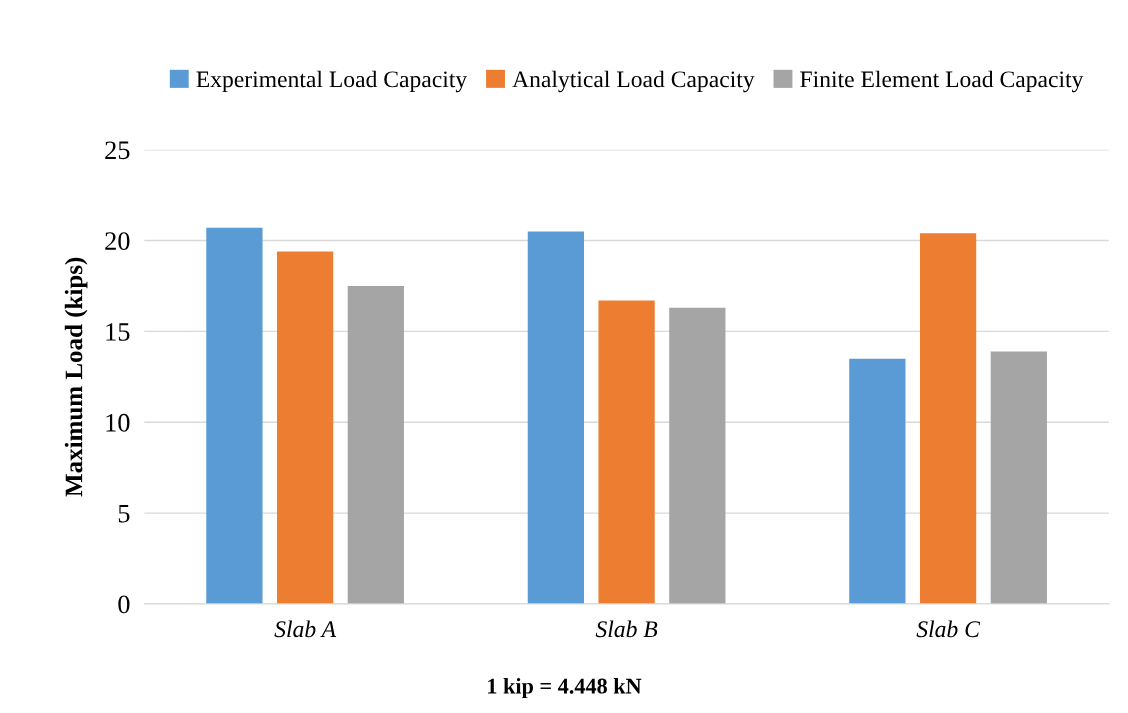 This screenshot has height=713, width=1128. Describe the element at coordinates (942, 81) in the screenshot. I see `legend-label: Finite Element Load Capacity` at that location.